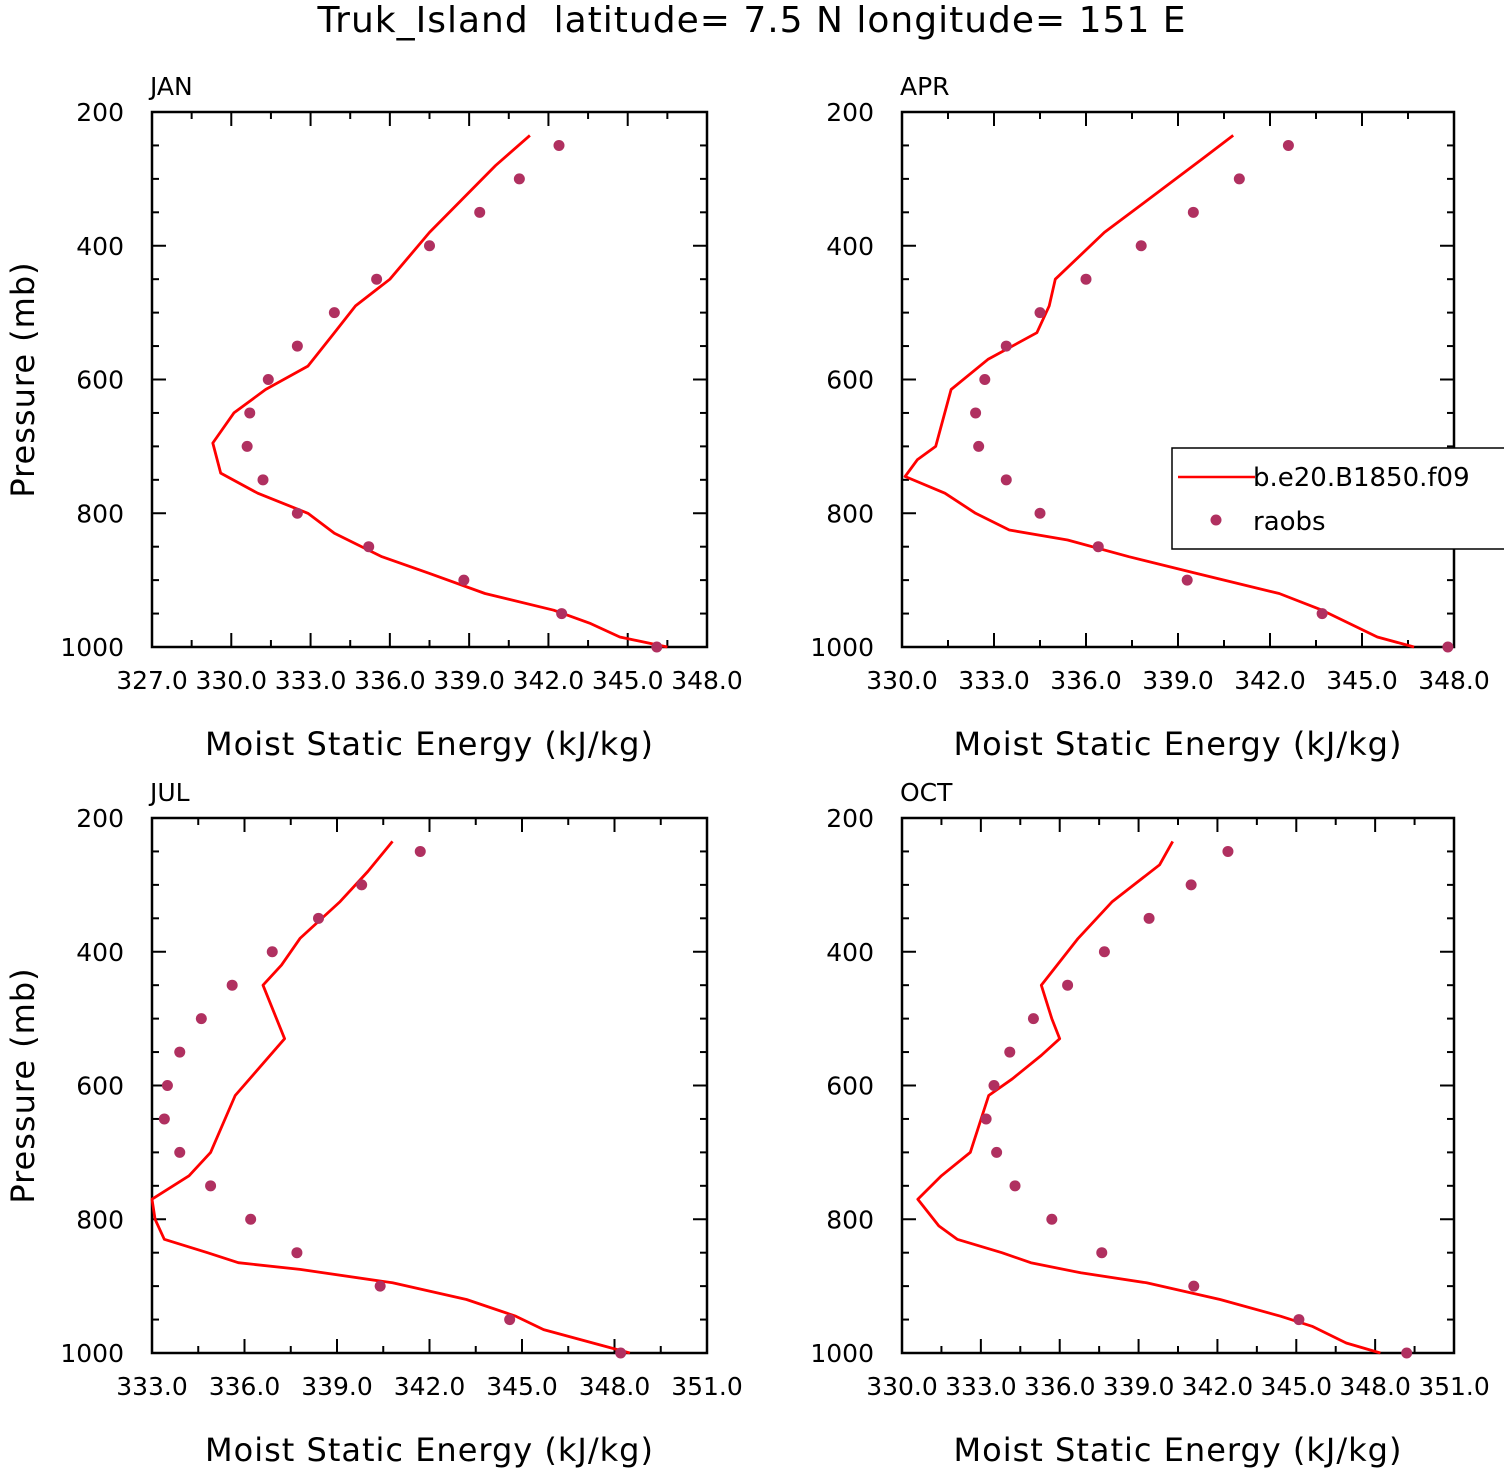 The height and width of the screenshot is (1479, 1504). What do you see at coordinates (1289, 522) in the screenshot?
I see `legend-obs-label: raobs` at bounding box center [1289, 522].